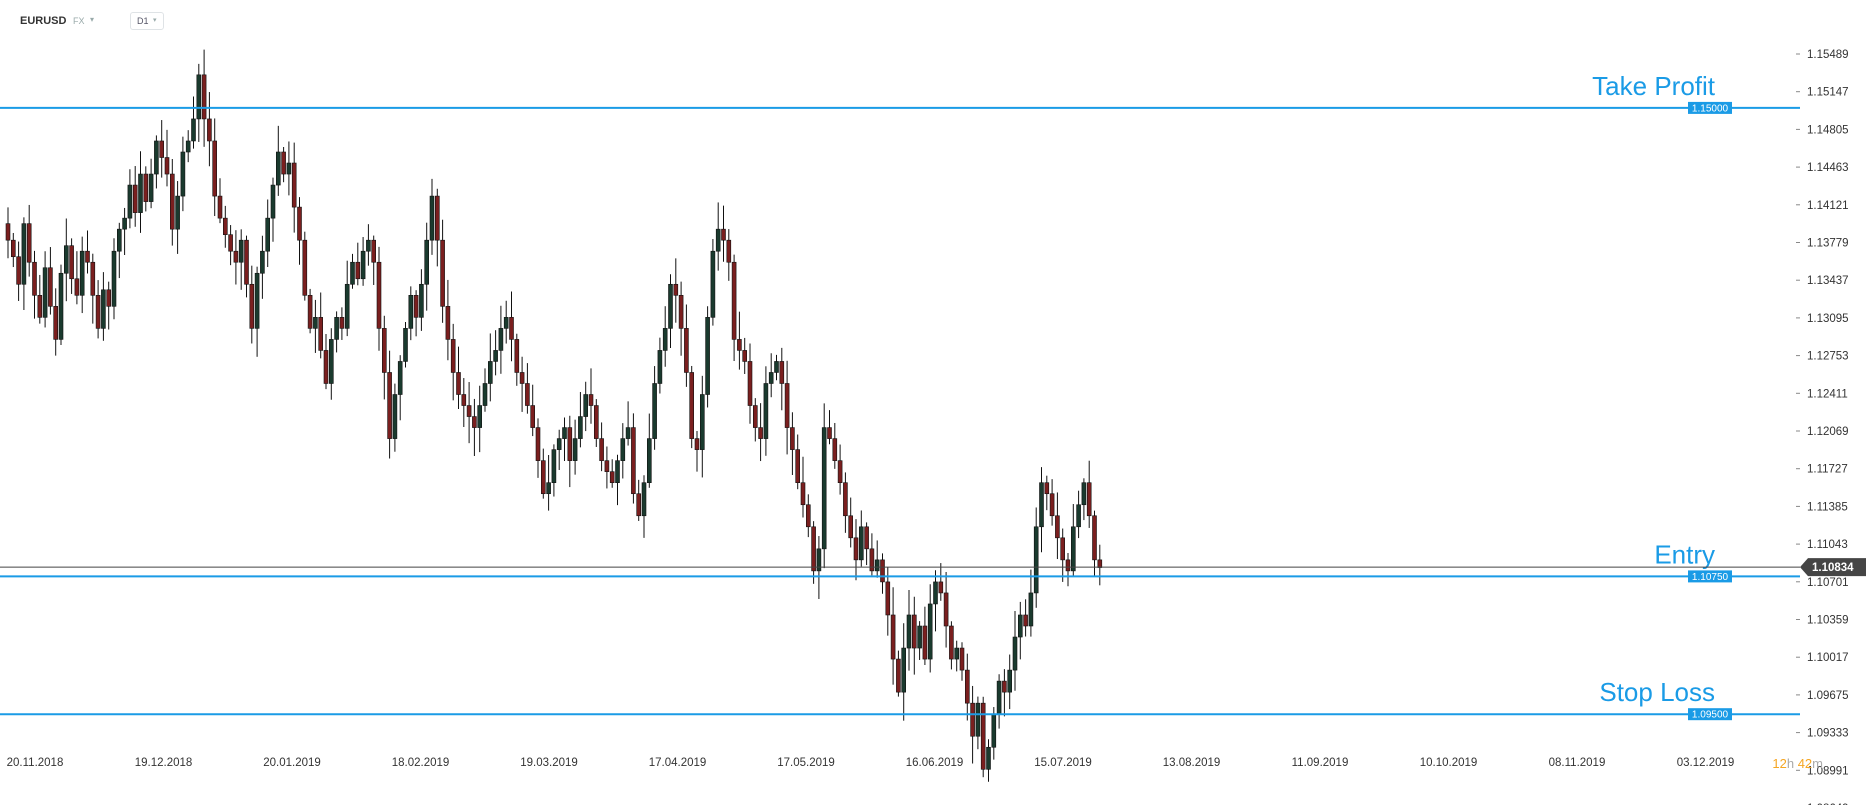 The height and width of the screenshot is (805, 1866). I want to click on price-tick-label: 1.14463, so click(1828, 168).